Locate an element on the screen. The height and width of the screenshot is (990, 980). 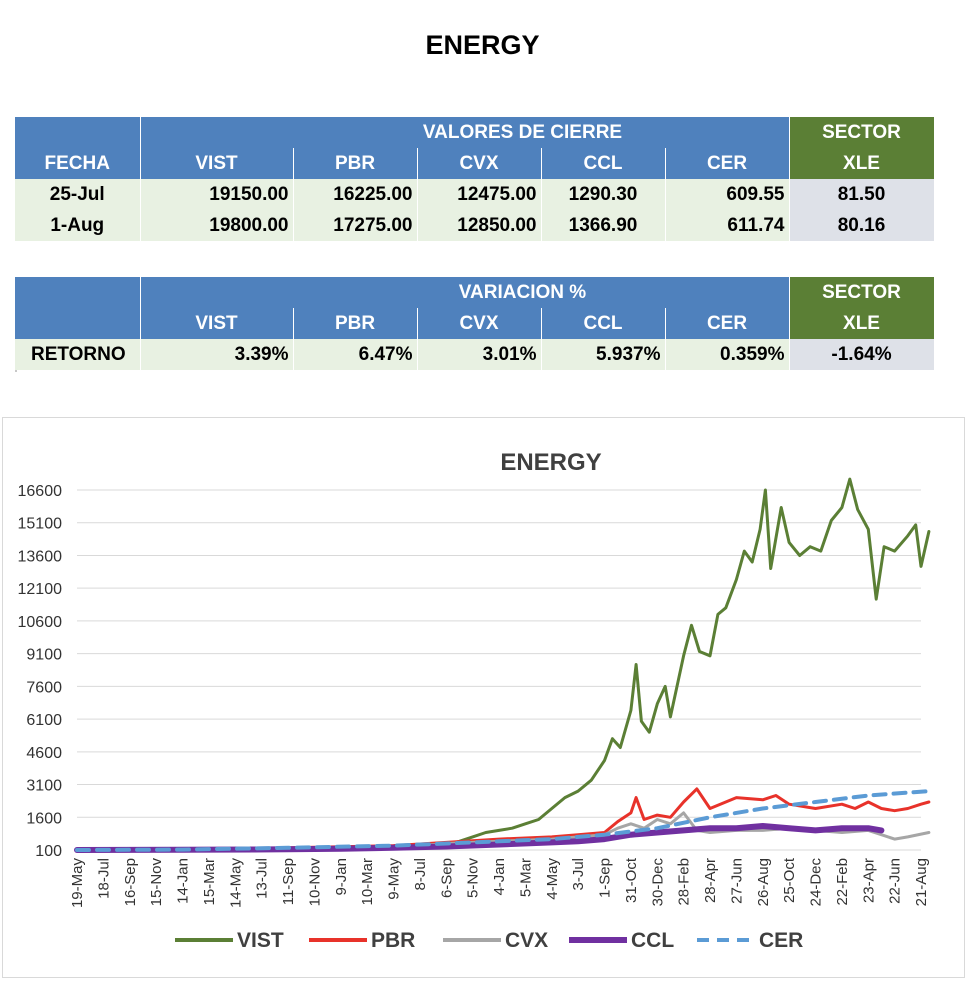
closing-group-header: VALORES DE CIERRE is located at coordinates (465, 132).